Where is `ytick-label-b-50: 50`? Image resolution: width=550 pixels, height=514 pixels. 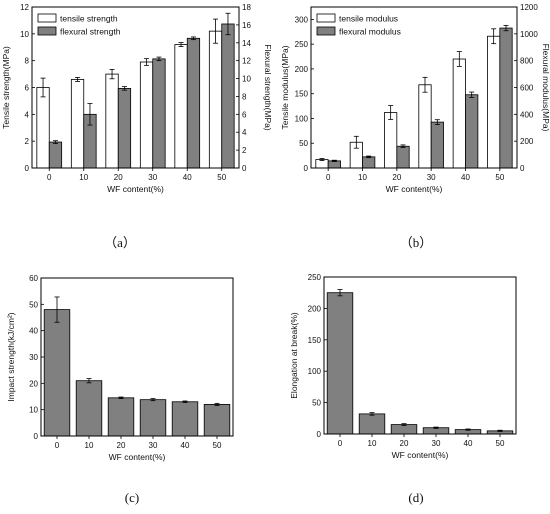
ytick-label-b-50: 50 is located at coordinates (303, 143).